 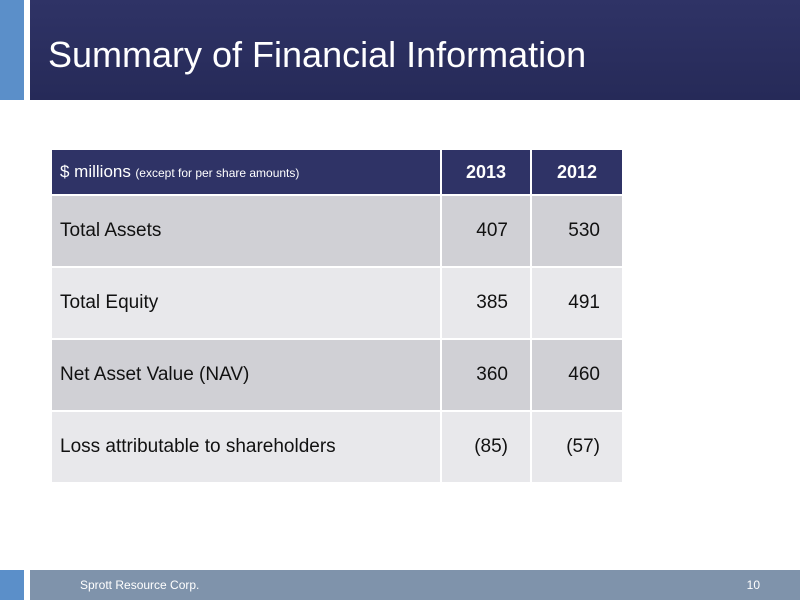 What do you see at coordinates (486, 172) in the screenshot?
I see `year-header-2013: 2013` at bounding box center [486, 172].